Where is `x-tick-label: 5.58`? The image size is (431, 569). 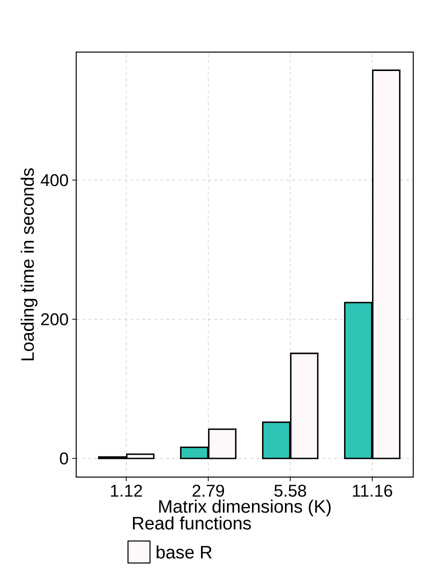
x-tick-label: 5.58 is located at coordinates (290, 490).